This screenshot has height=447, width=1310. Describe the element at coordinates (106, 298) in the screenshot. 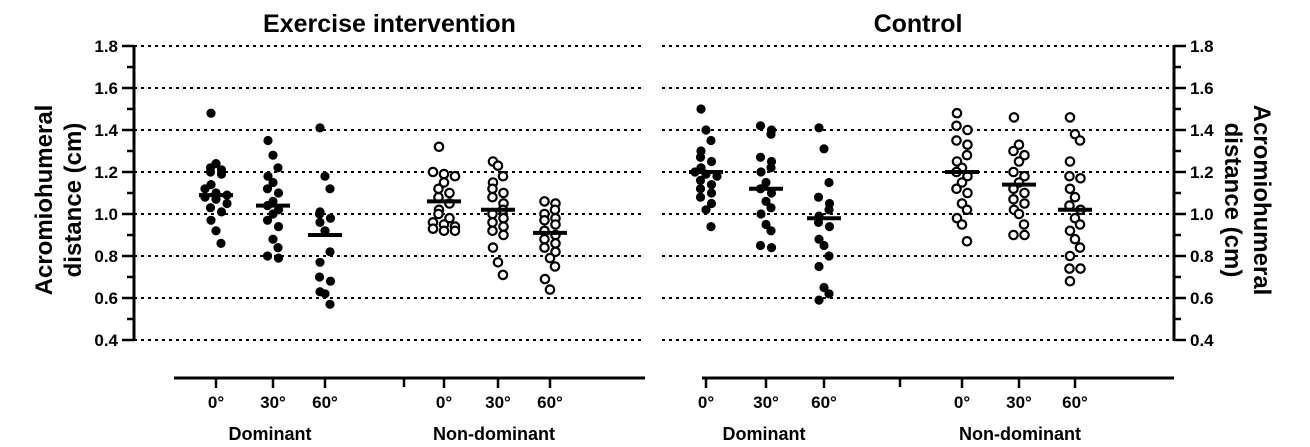

I see `y-tick-label-left: 0.6` at that location.